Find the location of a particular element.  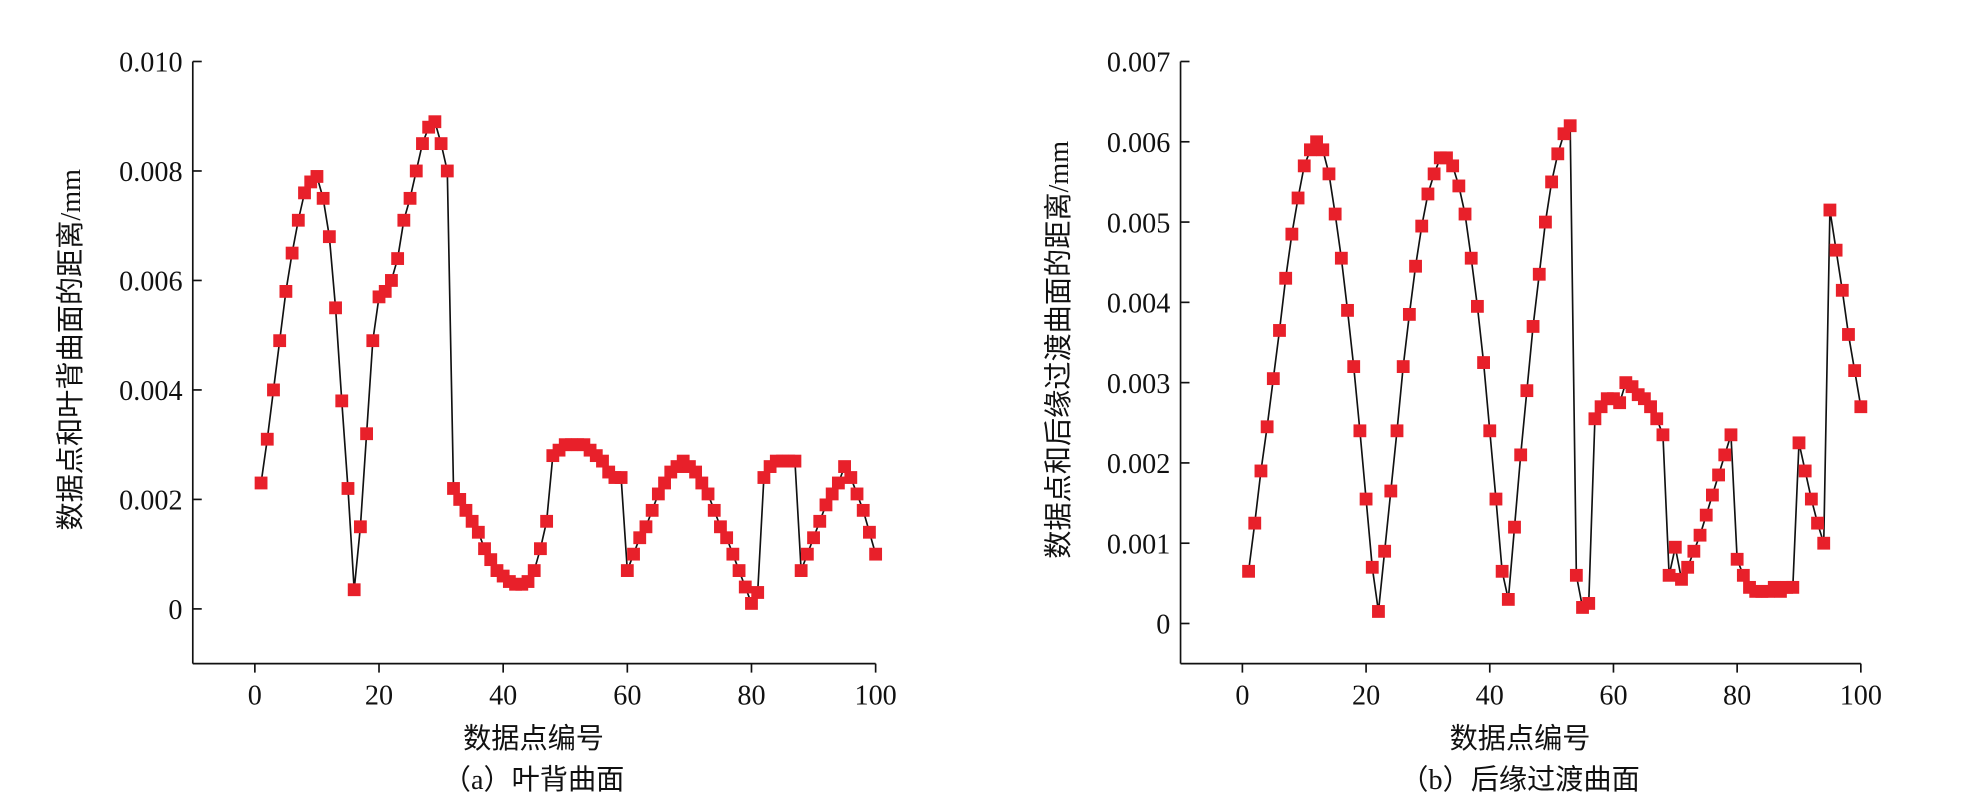

x-tick-label: 60 is located at coordinates (627, 696).